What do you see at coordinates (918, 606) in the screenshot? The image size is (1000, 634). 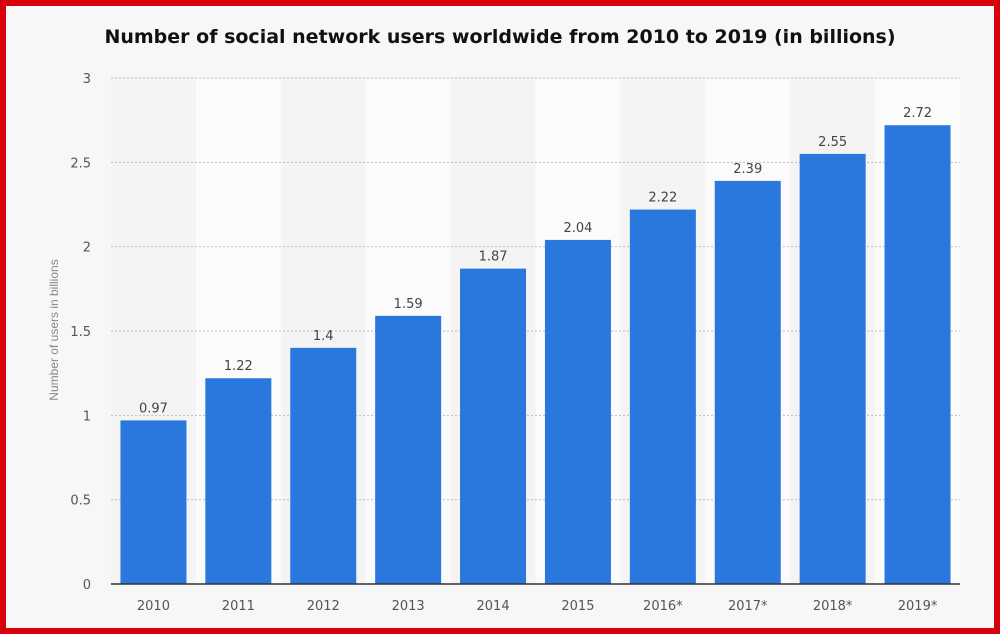 I see `x-tick-label: 2019*` at bounding box center [918, 606].